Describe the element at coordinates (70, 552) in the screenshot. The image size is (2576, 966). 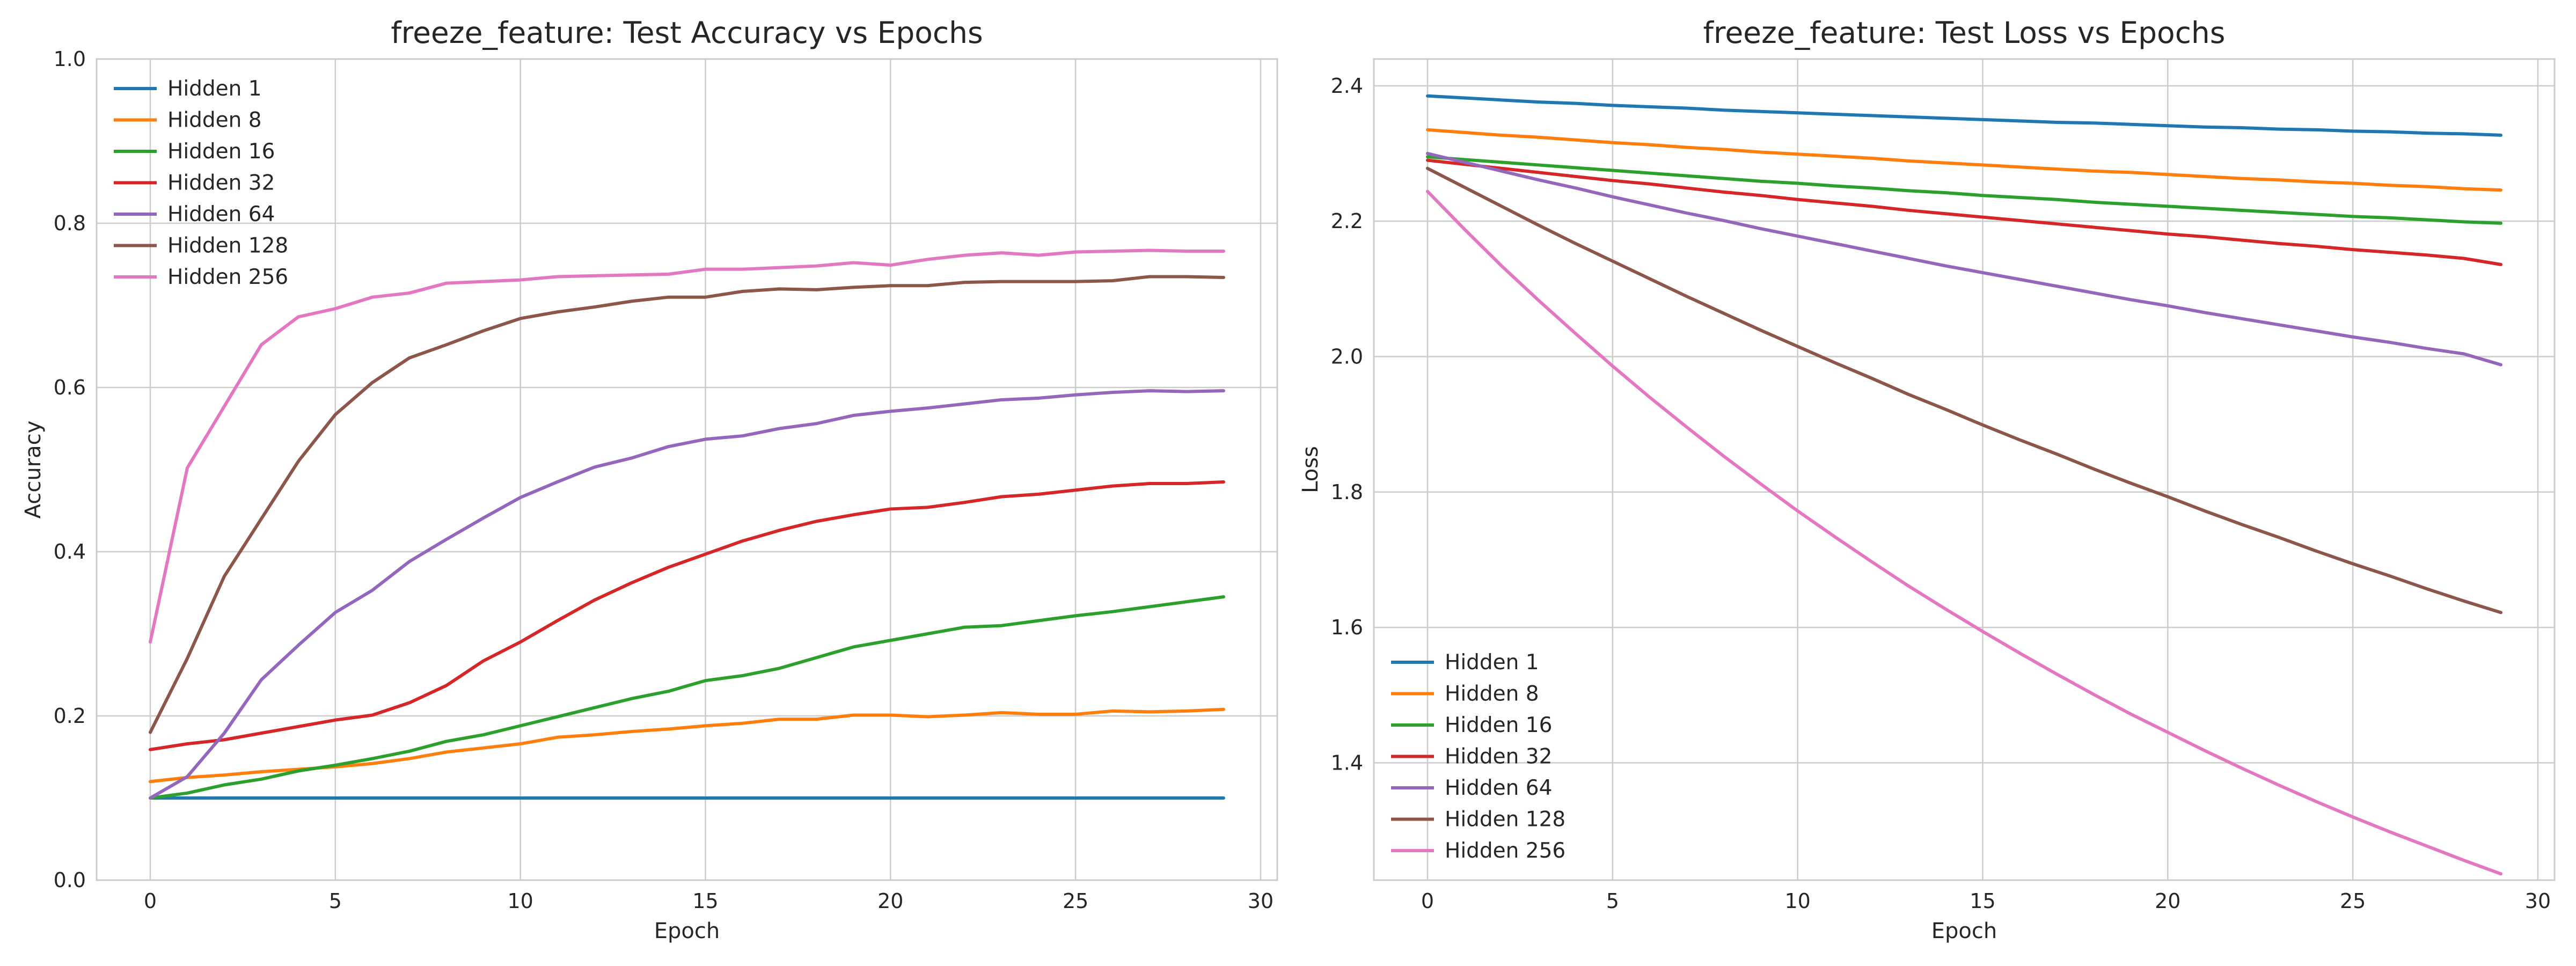
I see `y-tick-label: 0.4` at that location.